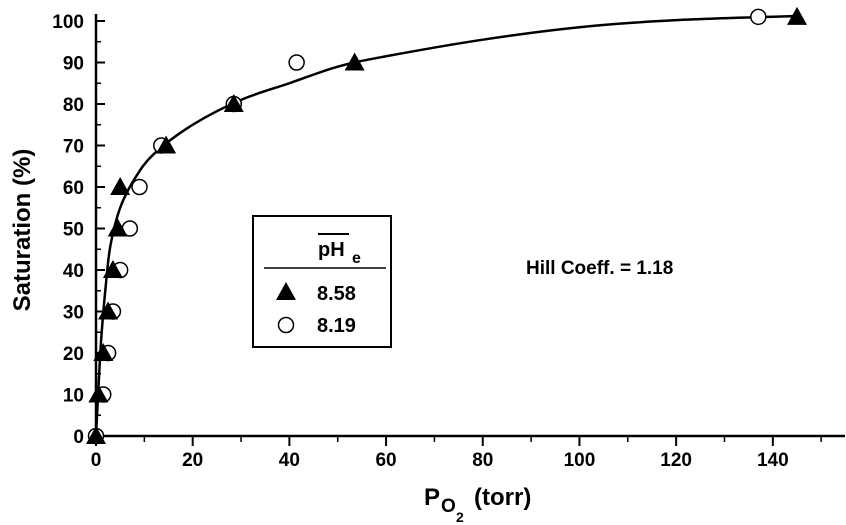 The image size is (846, 525). What do you see at coordinates (296, 62) in the screenshot?
I see `point-8.19-9` at bounding box center [296, 62].